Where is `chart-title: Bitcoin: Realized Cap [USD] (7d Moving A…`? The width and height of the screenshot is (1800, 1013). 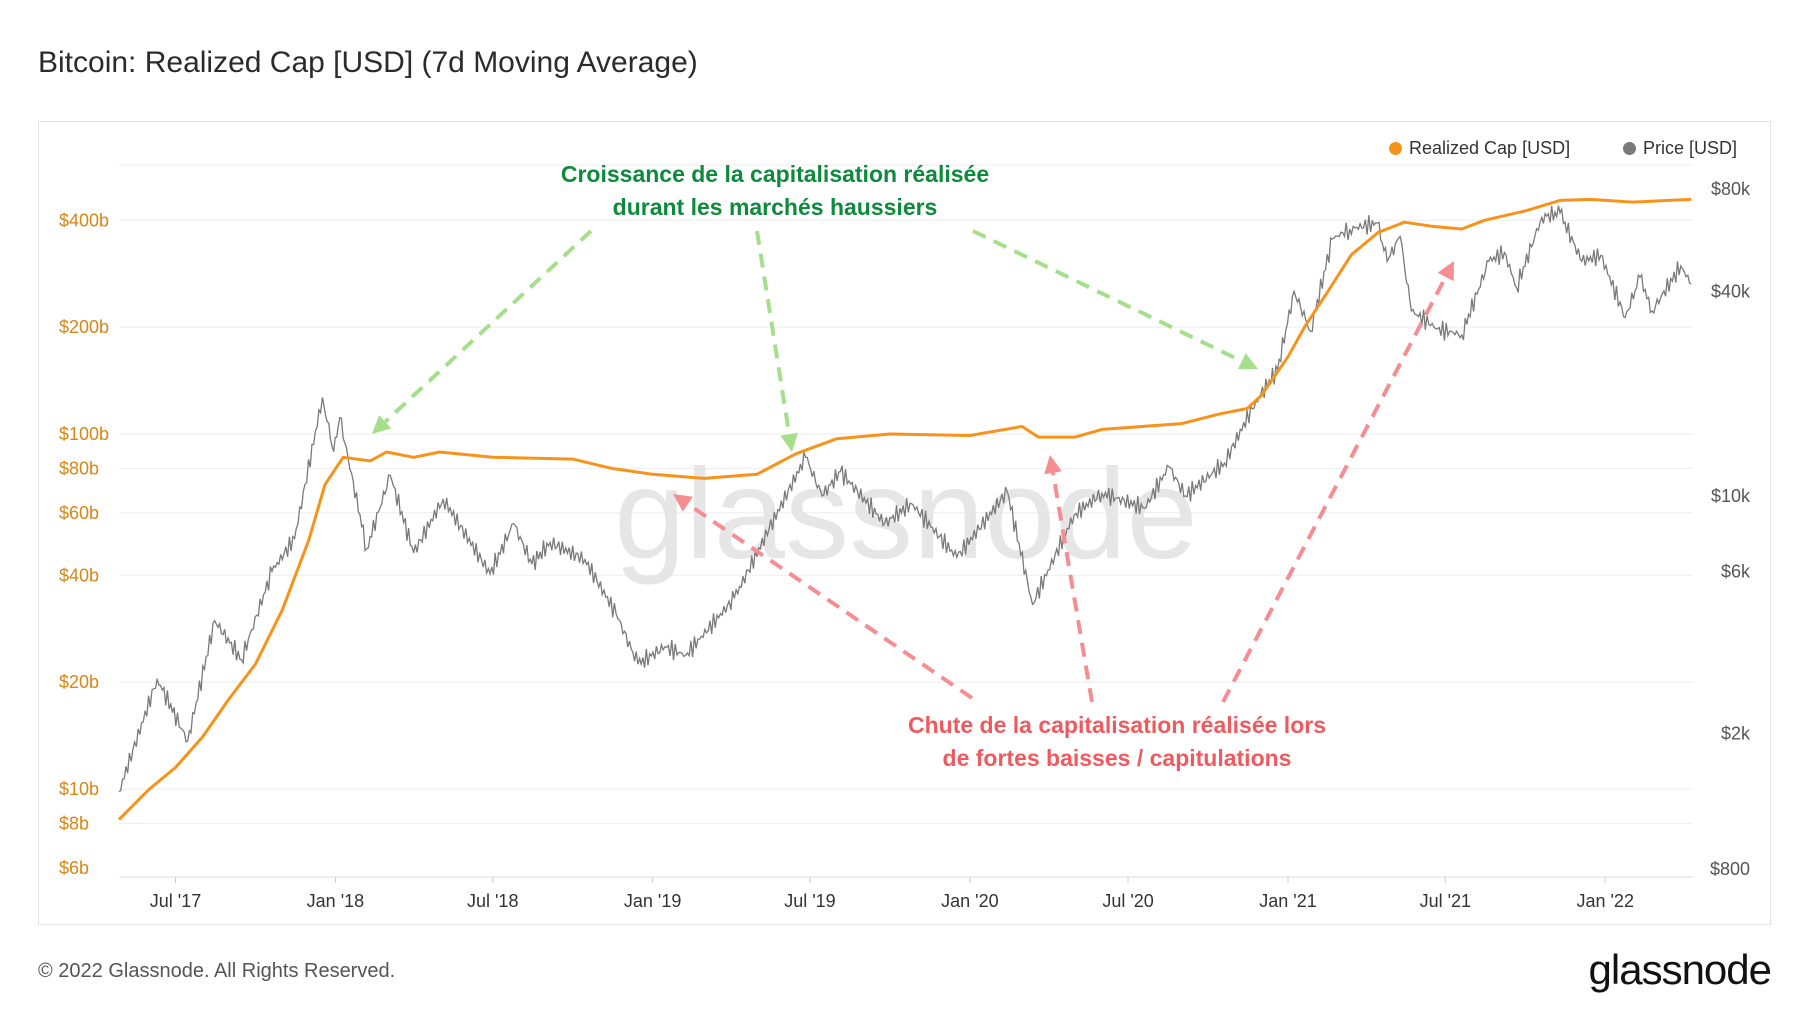
chart-title: Bitcoin: Realized Cap [USD] (7d Moving A… is located at coordinates (368, 62).